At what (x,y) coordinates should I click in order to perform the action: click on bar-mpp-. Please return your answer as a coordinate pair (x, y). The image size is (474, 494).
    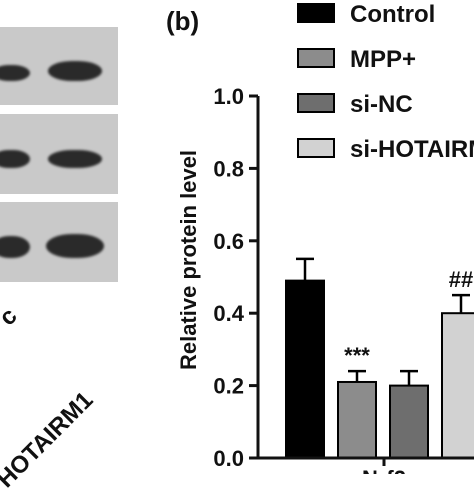
    Looking at the image, I should click on (357, 420).